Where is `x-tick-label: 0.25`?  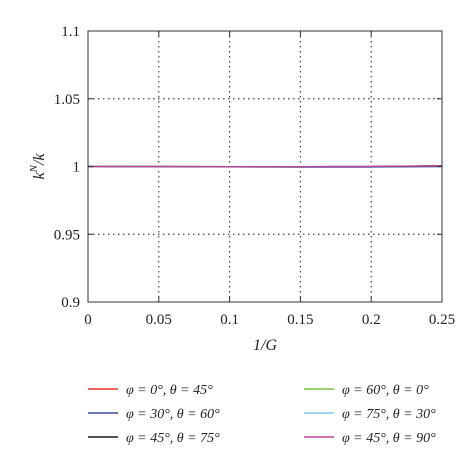
x-tick-label: 0.25 is located at coordinates (442, 320).